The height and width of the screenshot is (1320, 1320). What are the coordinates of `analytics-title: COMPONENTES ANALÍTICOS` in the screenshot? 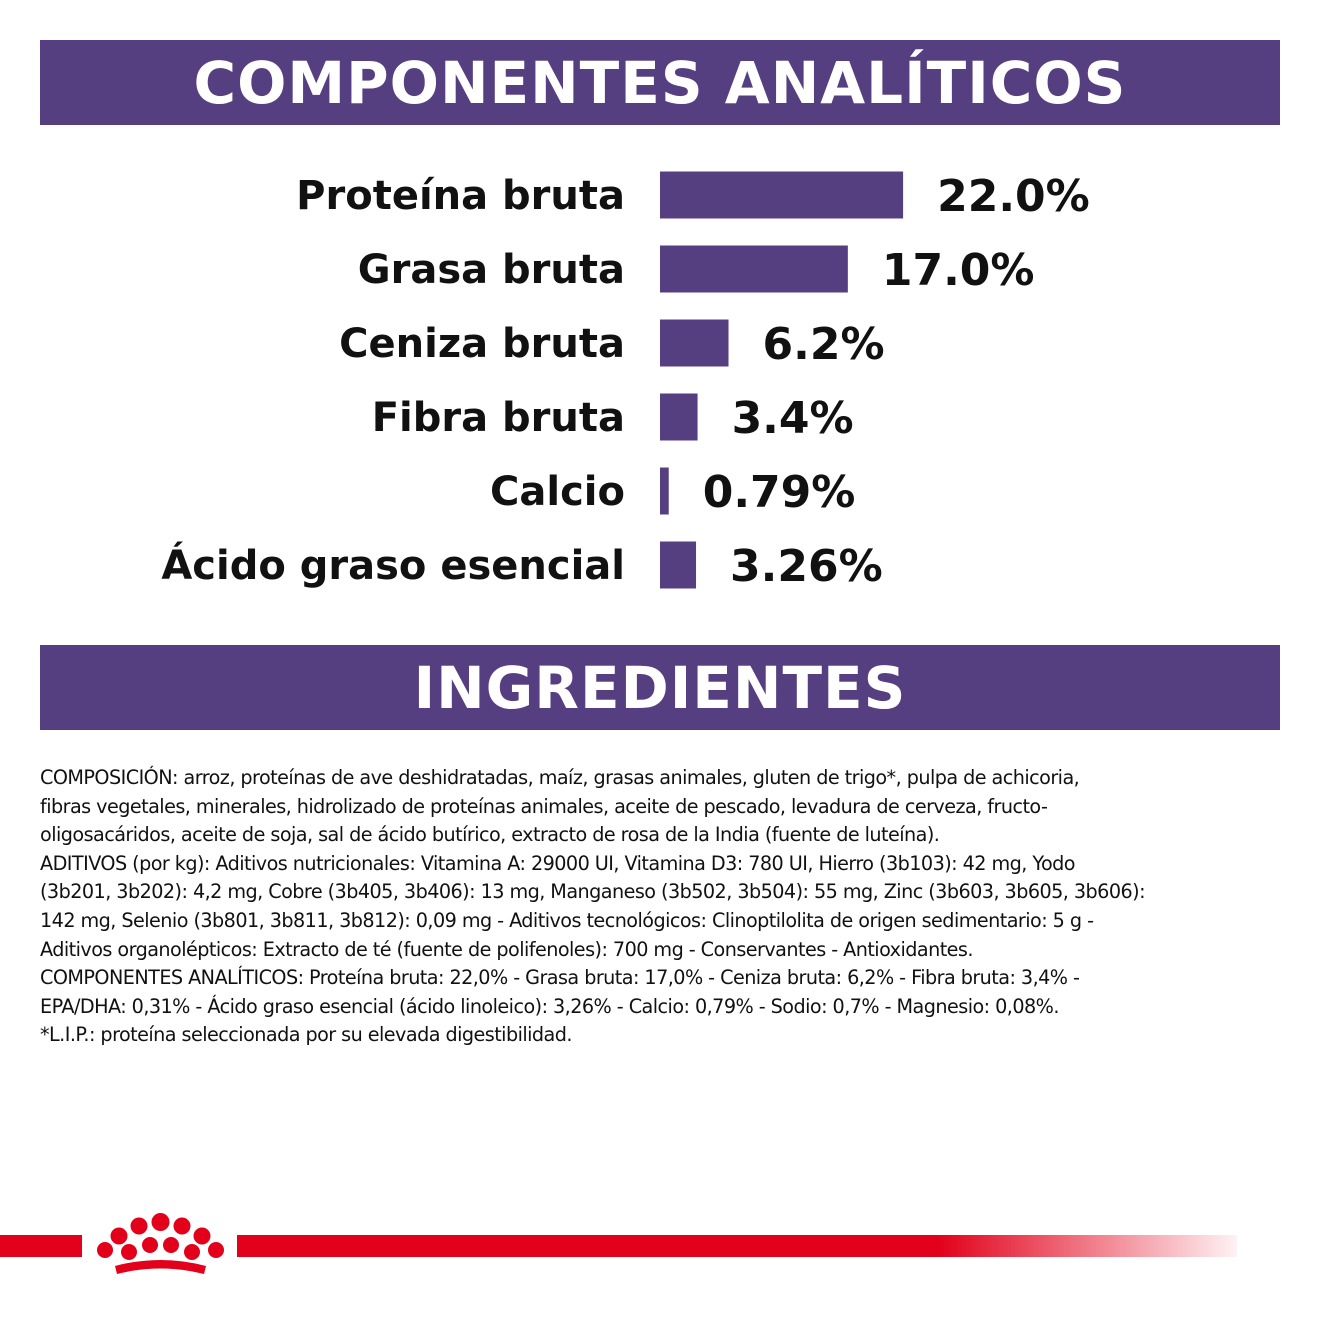 It's located at (660, 82).